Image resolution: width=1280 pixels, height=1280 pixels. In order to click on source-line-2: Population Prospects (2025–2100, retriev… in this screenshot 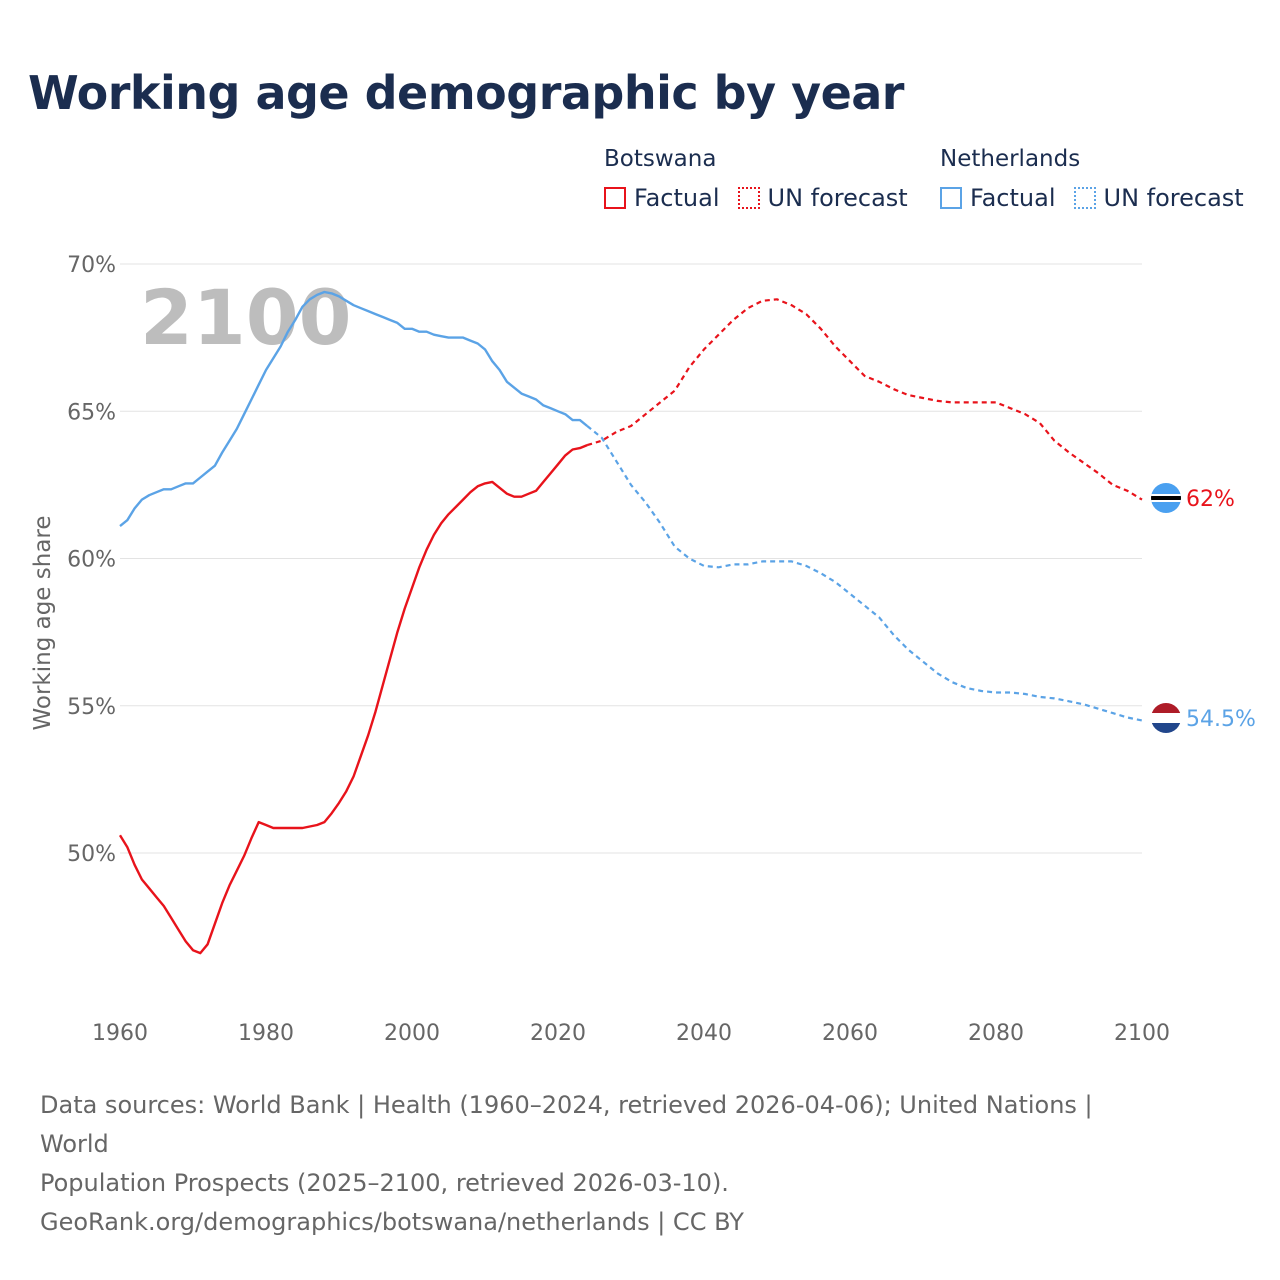, I will do `click(384, 1183)`.